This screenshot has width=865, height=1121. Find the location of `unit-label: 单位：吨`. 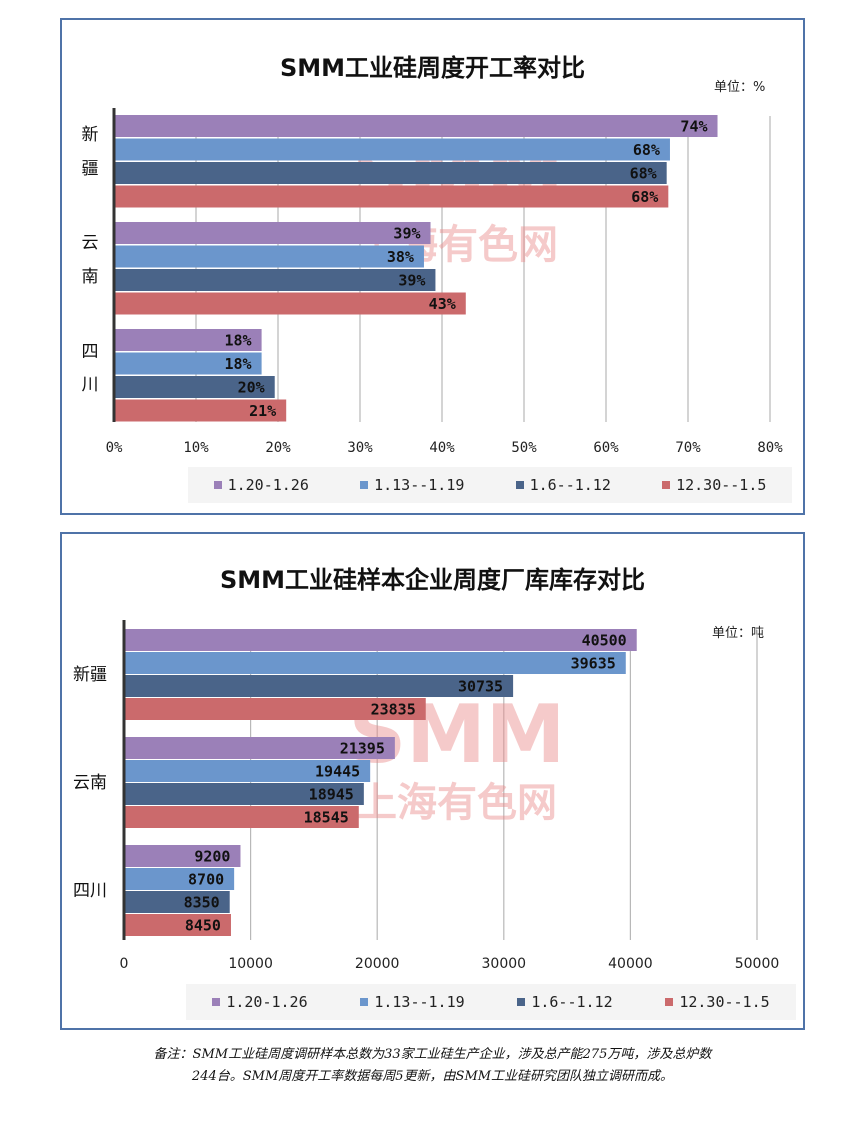

unit-label: 单位：吨 is located at coordinates (738, 633).